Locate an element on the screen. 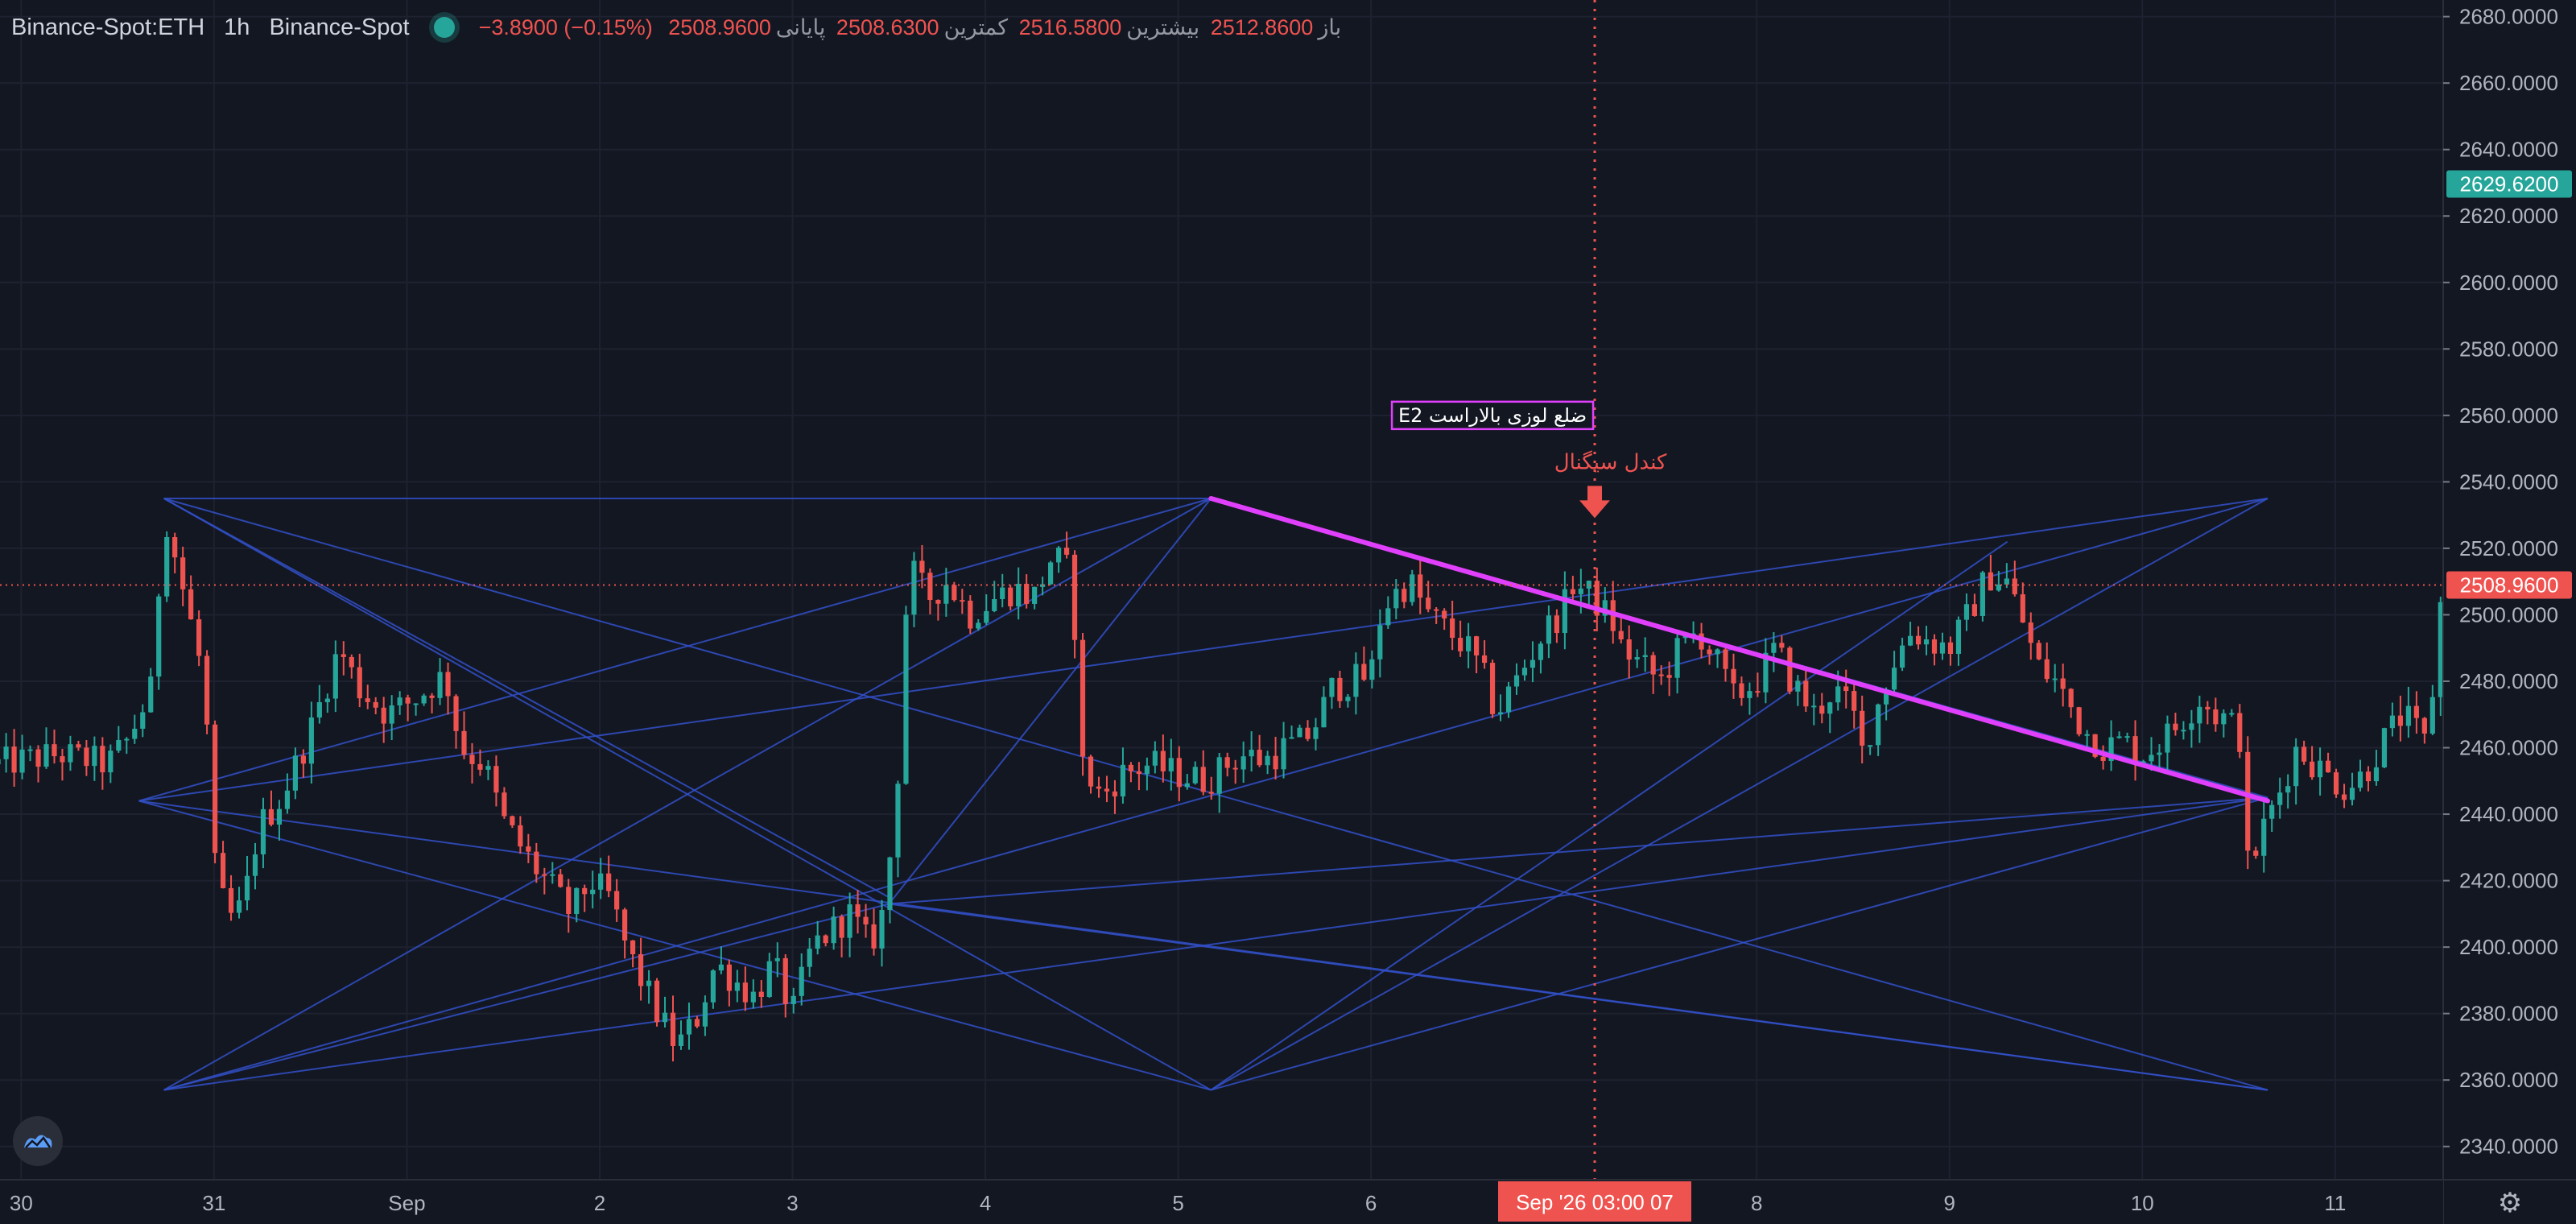 Image resolution: width=2576 pixels, height=1224 pixels. annotation-text: ضلع لوزی بالاراست E2 is located at coordinates (1492, 415).